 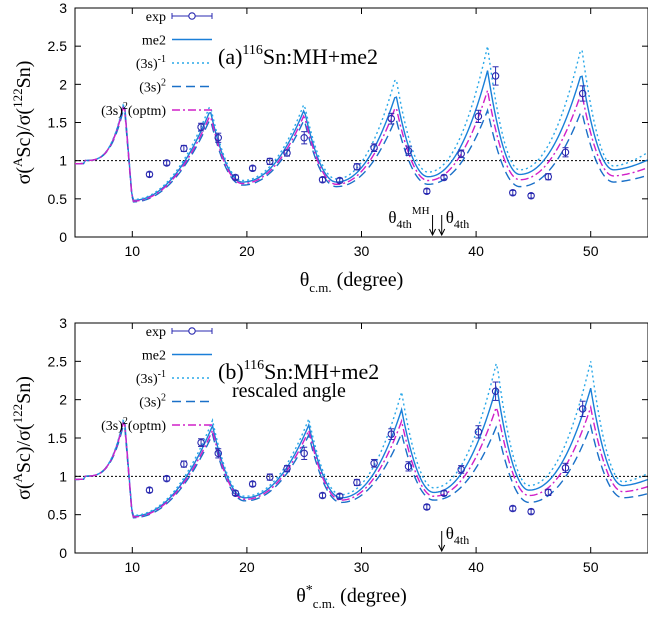 I want to click on legend-label-sq: (3s)2, so click(x=152, y=87).